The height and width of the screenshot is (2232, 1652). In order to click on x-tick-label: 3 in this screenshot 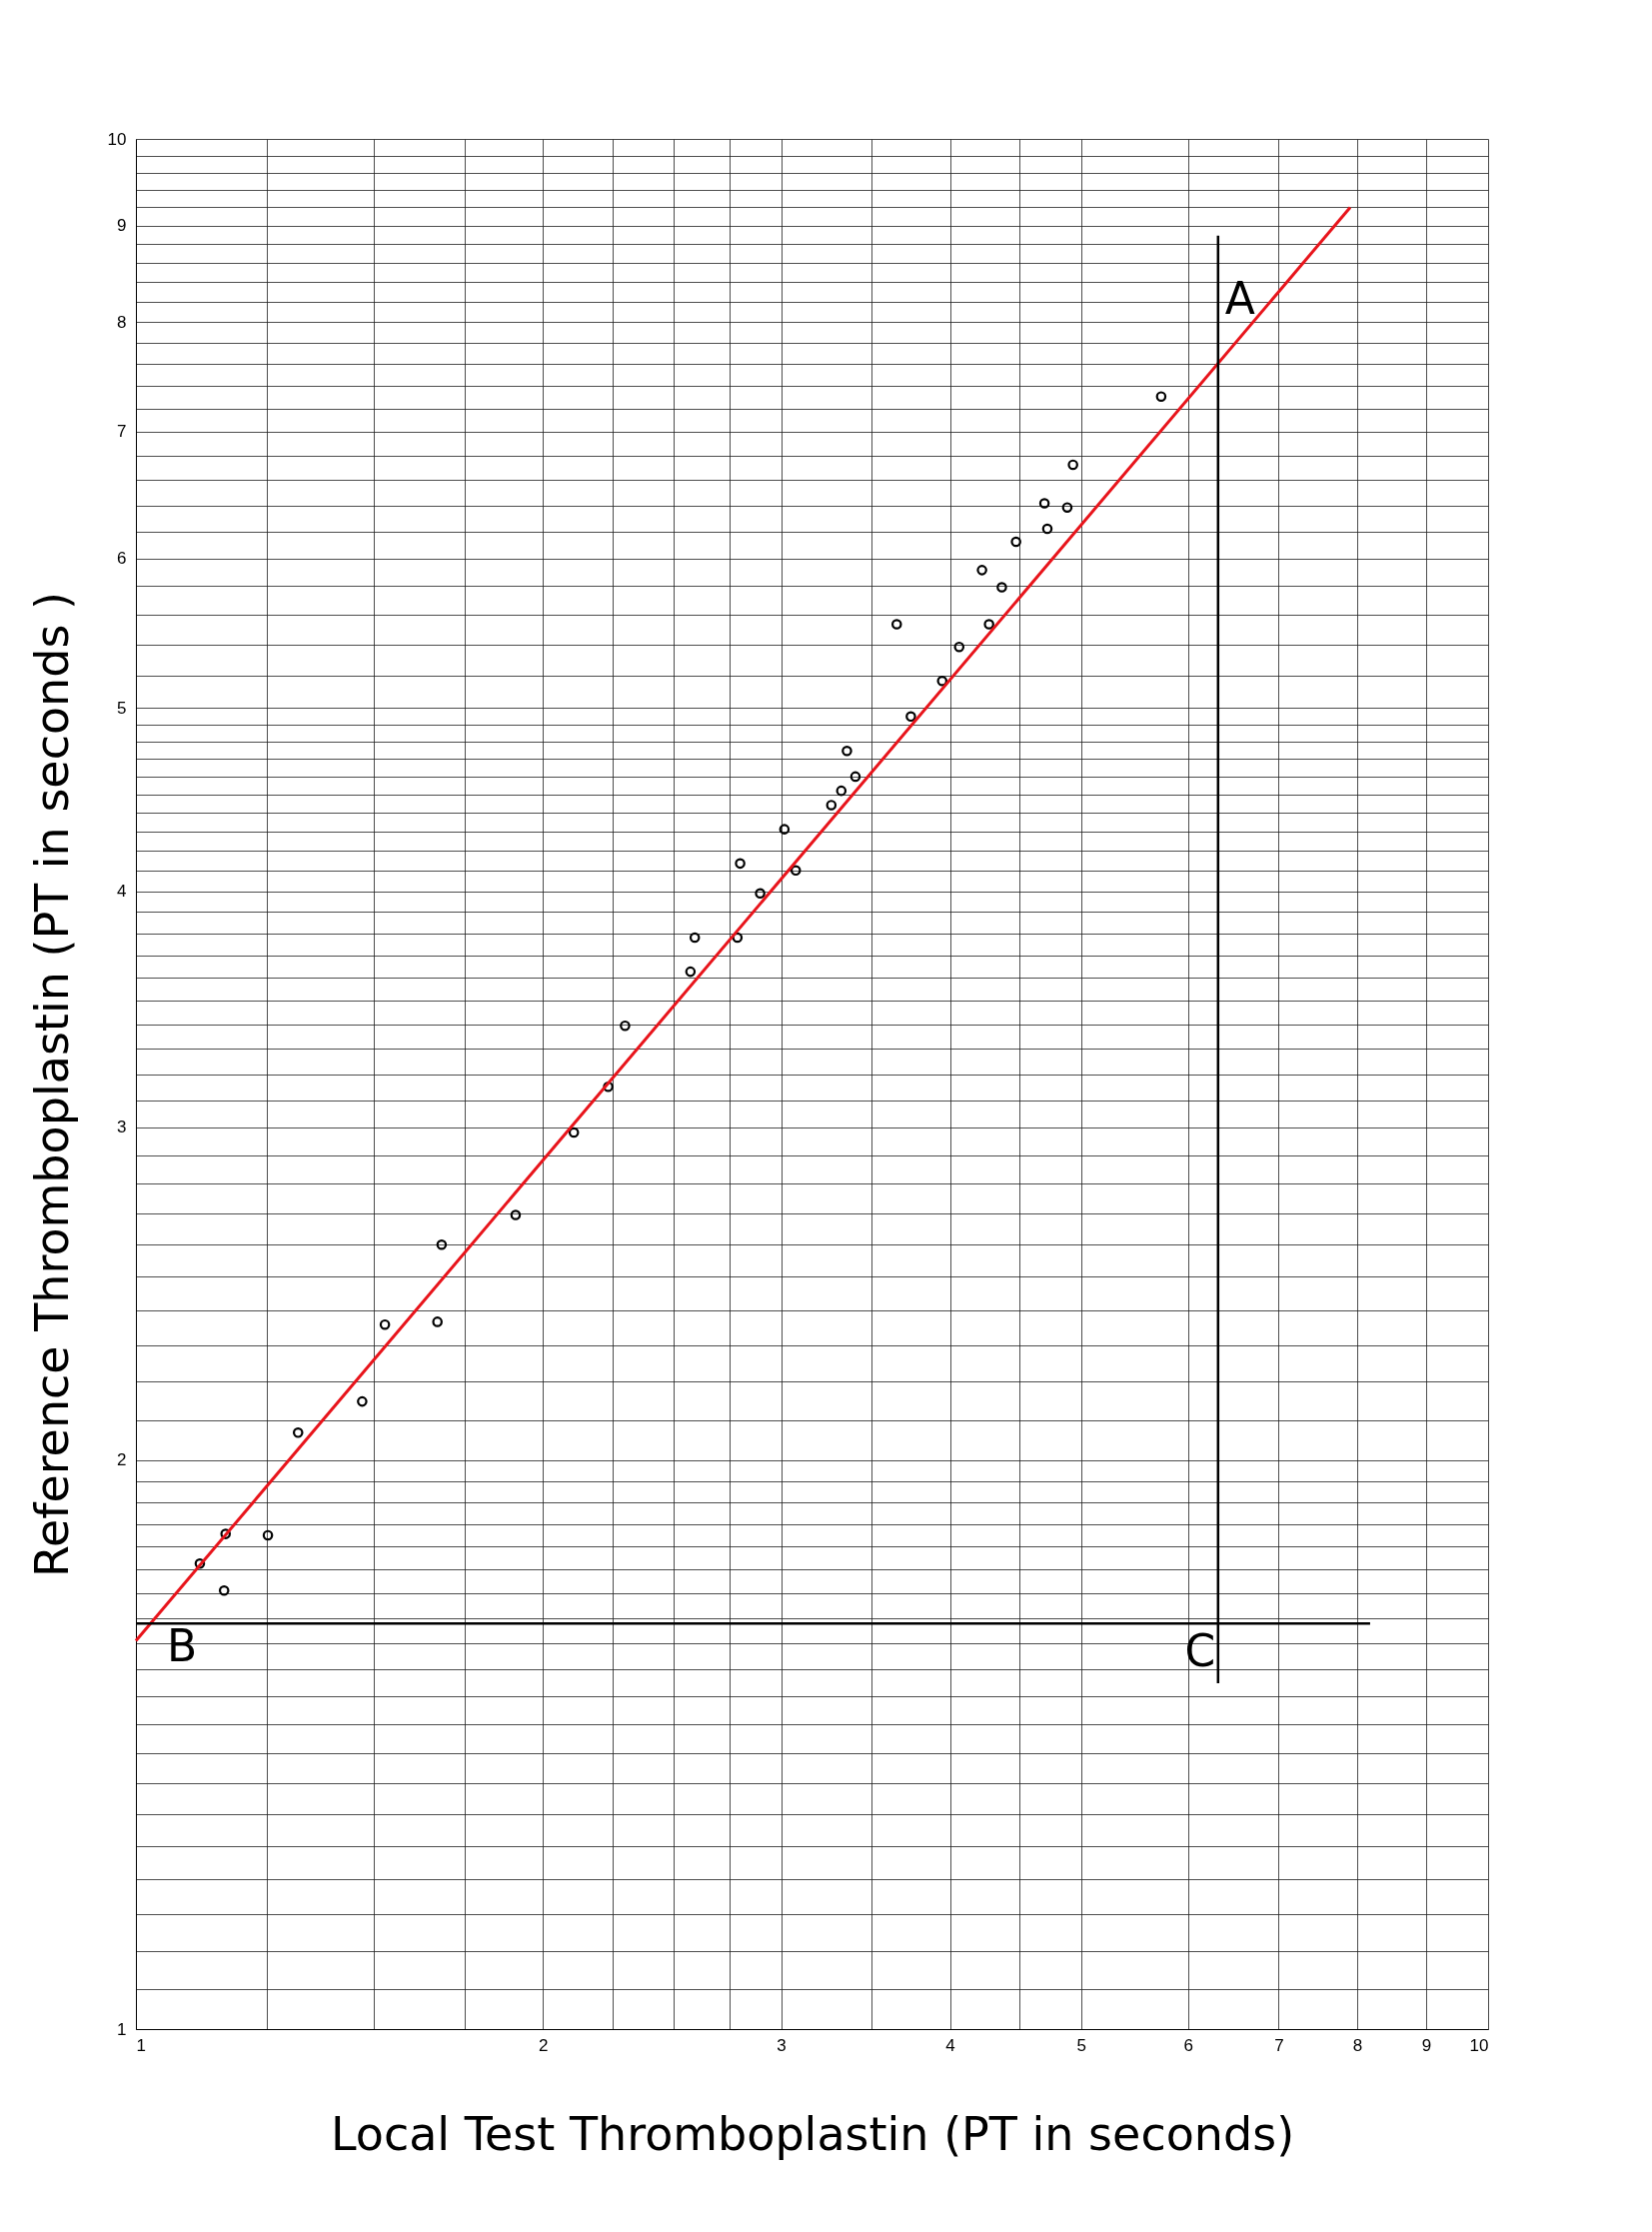, I will do `click(782, 2045)`.